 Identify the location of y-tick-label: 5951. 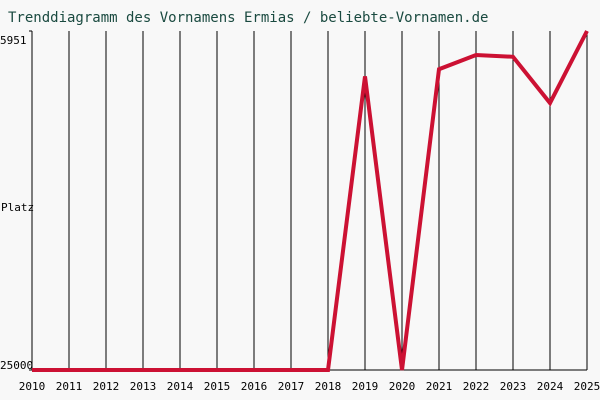
(13, 40).